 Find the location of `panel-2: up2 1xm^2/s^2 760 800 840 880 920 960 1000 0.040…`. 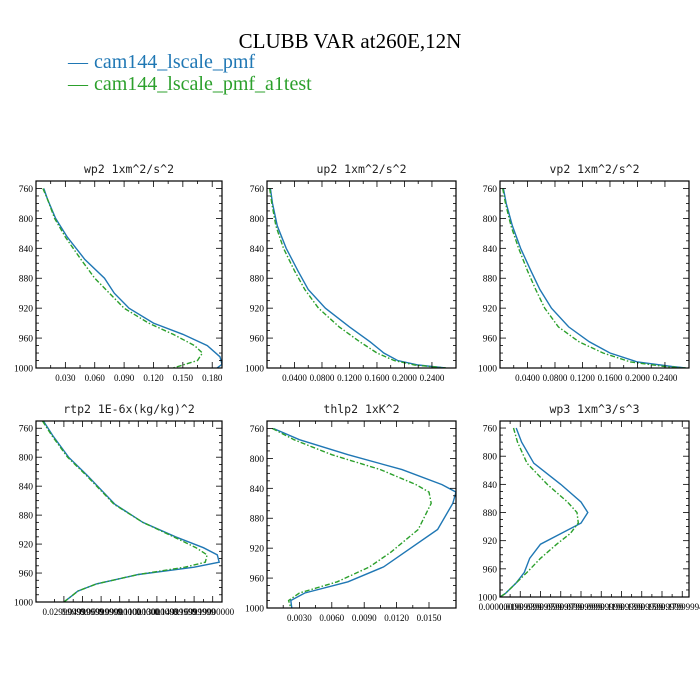

panel-2: up2 1xm^2/s^2 760 800 840 880 920 960 1000 0.040… is located at coordinates (351, 272).